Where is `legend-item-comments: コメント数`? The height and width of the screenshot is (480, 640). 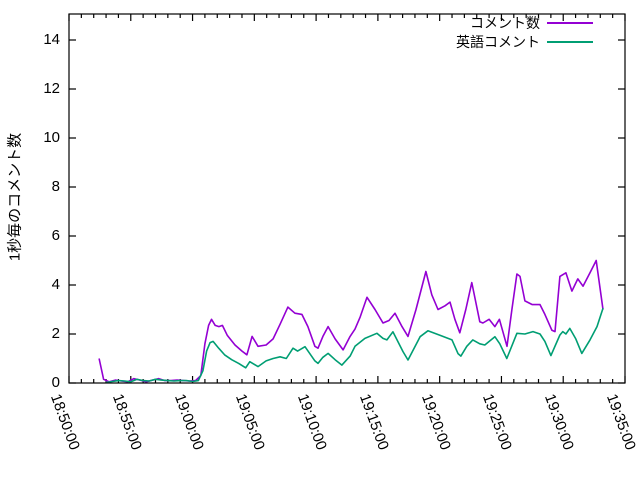
legend-item-comments: コメント数 is located at coordinates (447, 22).